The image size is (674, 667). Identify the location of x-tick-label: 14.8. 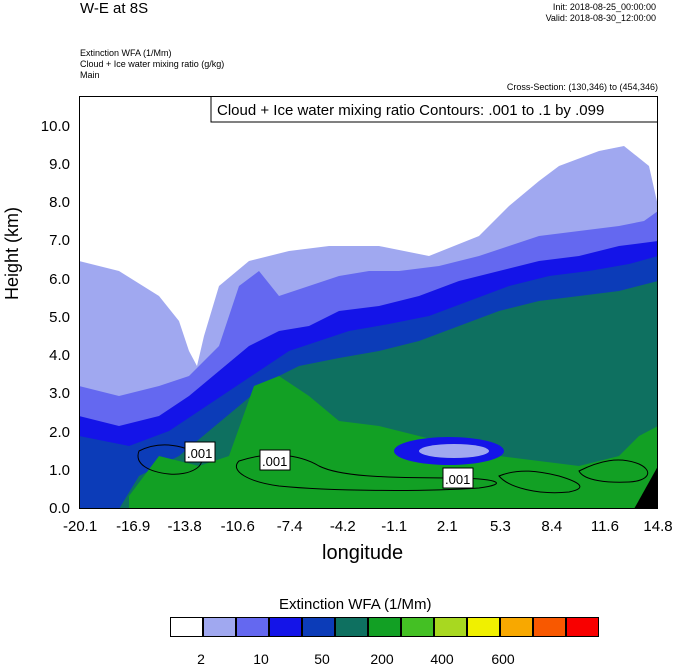
(658, 526).